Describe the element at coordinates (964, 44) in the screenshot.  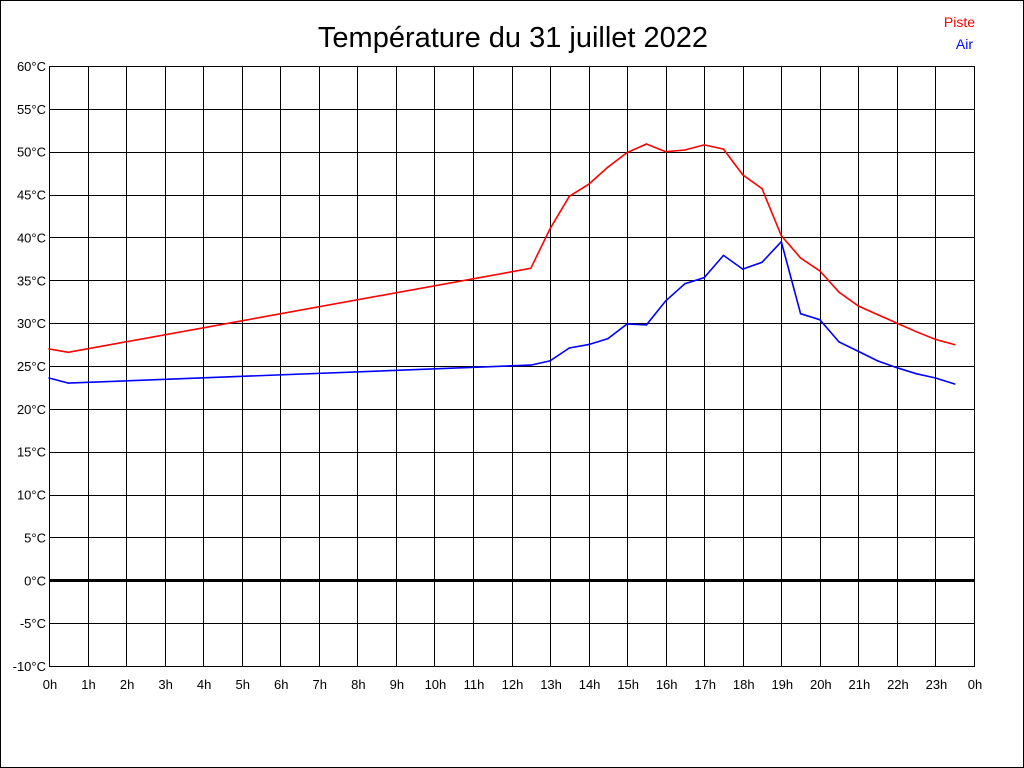
I see `legend-air: Air` at that location.